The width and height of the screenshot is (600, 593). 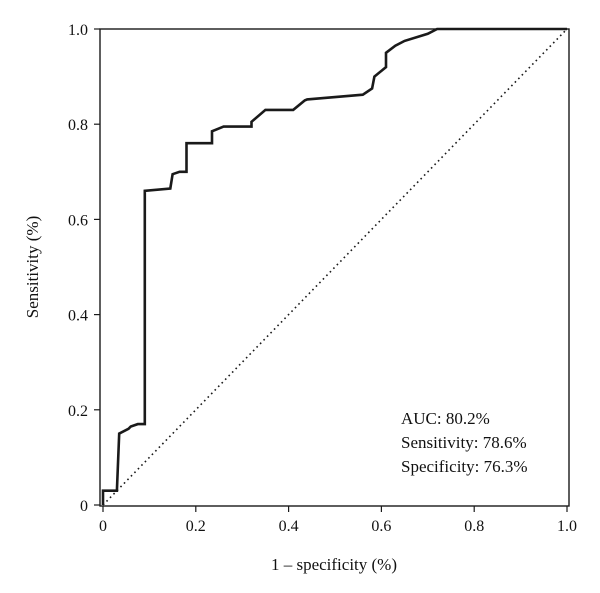 What do you see at coordinates (464, 466) in the screenshot?
I see `annotation-specificity: Specificity: 76.3%` at bounding box center [464, 466].